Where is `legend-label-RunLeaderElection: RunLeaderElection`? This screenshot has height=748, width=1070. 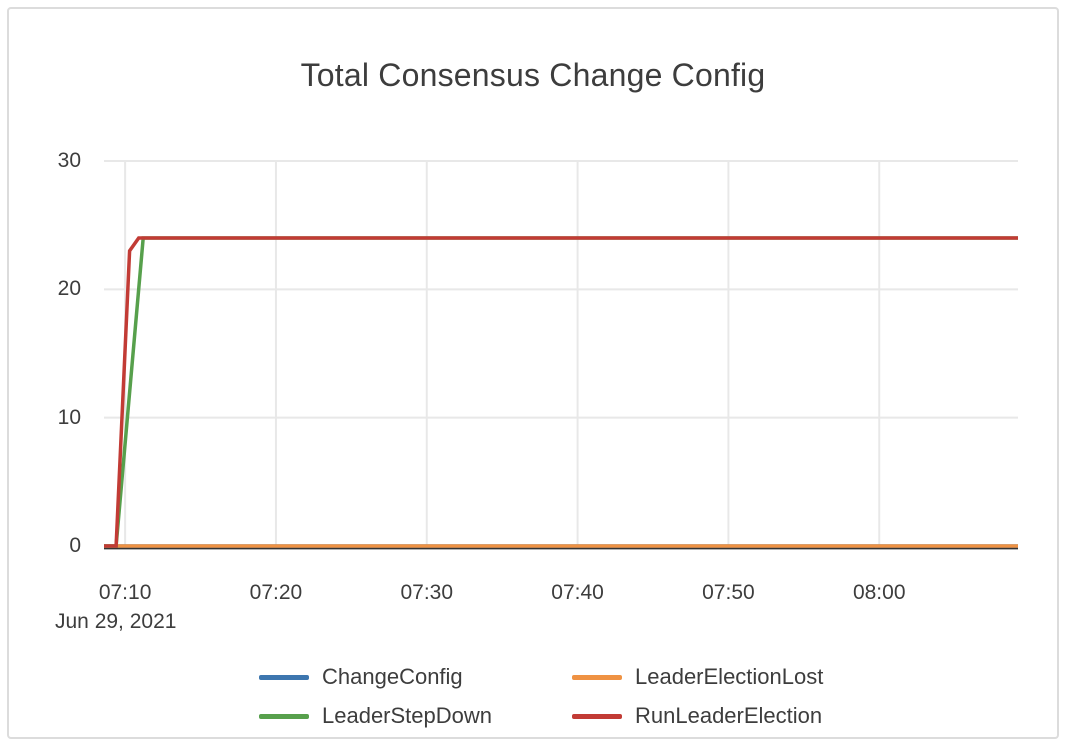 legend-label-RunLeaderElection: RunLeaderElection is located at coordinates (729, 715).